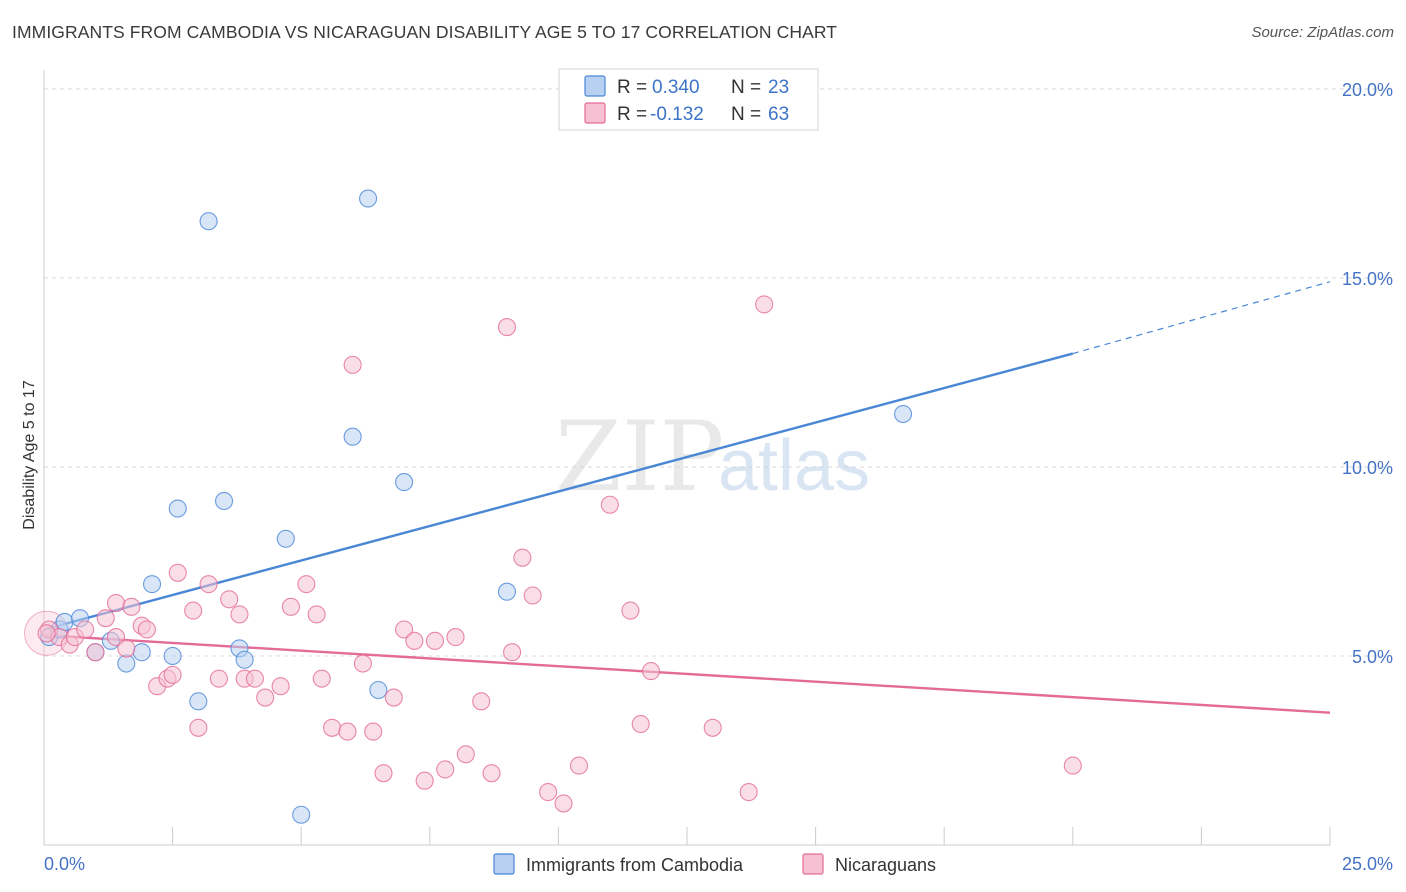 The image size is (1406, 892). Describe the element at coordinates (1367, 373) in the screenshot. I see `y-tick-labels: 5.0% 10.0% 15.0% 20.0%` at that location.